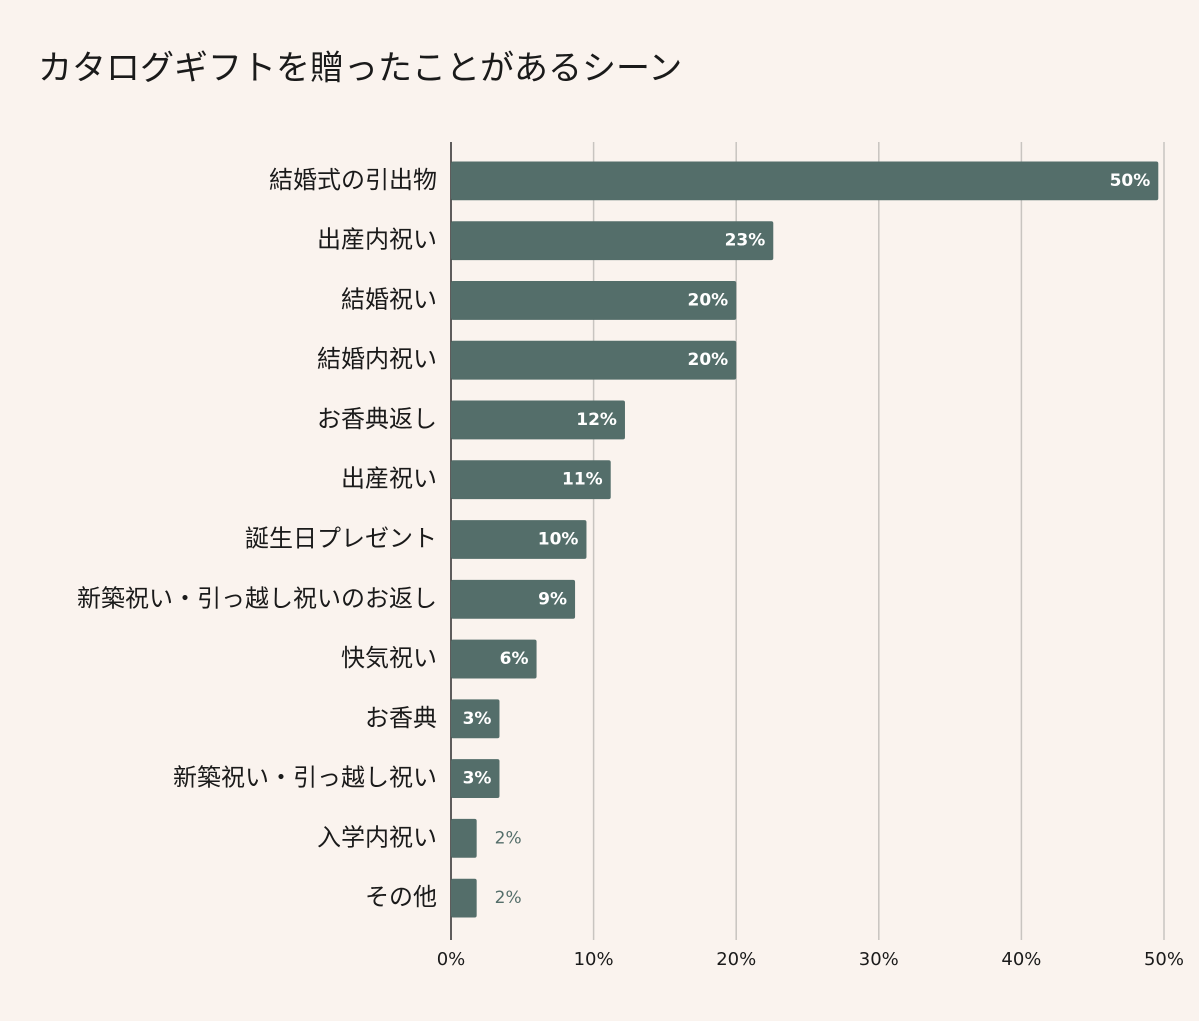 Image resolution: width=1199 pixels, height=1021 pixels. Describe the element at coordinates (514, 659) in the screenshot. I see `value-label: 6%` at that location.